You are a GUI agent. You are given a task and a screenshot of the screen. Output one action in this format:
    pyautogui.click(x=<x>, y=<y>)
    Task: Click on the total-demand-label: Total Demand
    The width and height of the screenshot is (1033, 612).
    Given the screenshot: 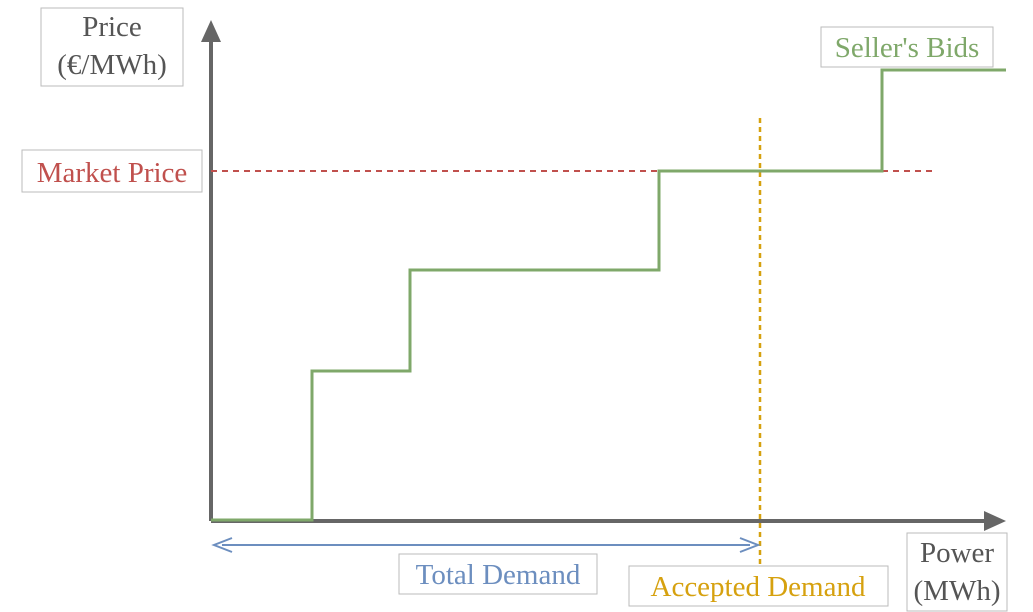 What is the action you would take?
    pyautogui.click(x=498, y=574)
    